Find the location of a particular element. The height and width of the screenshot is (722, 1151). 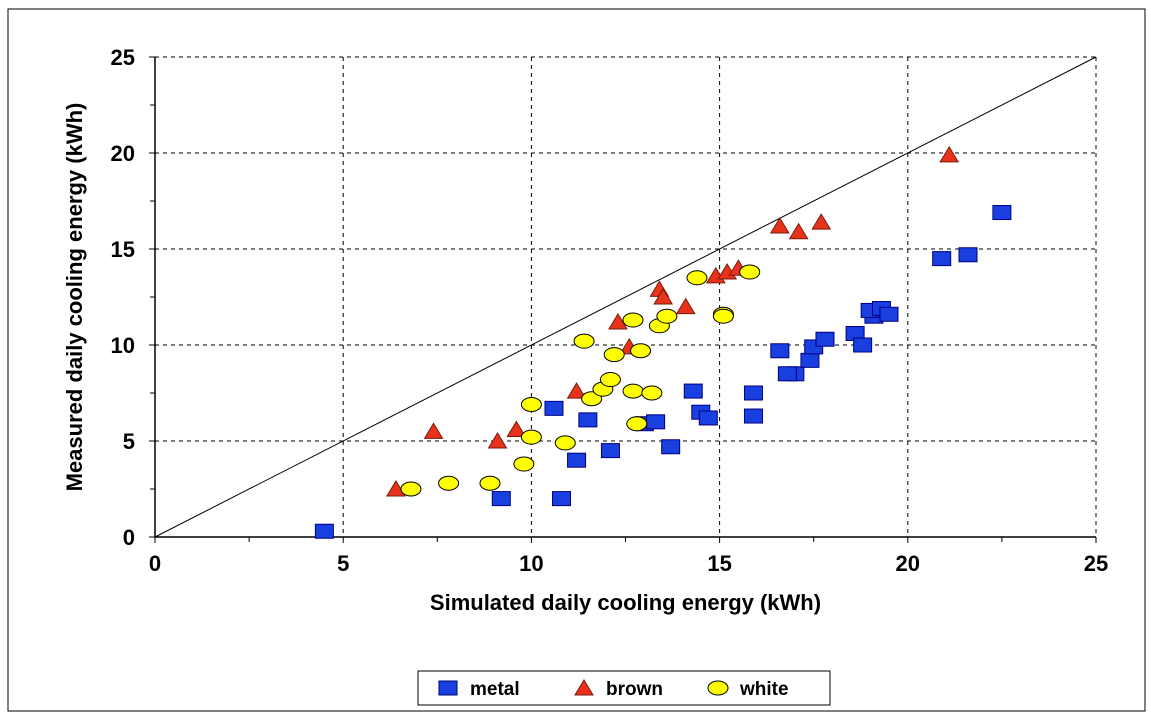

x-tick-label: 15 is located at coordinates (719, 563).